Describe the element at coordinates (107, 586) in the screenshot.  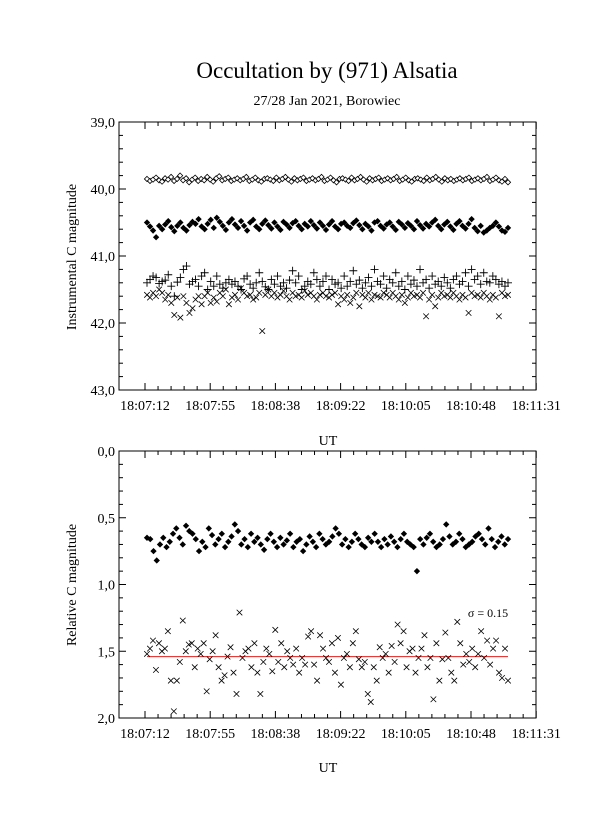
I see `bottom-y-tick-label: 1,0` at that location.